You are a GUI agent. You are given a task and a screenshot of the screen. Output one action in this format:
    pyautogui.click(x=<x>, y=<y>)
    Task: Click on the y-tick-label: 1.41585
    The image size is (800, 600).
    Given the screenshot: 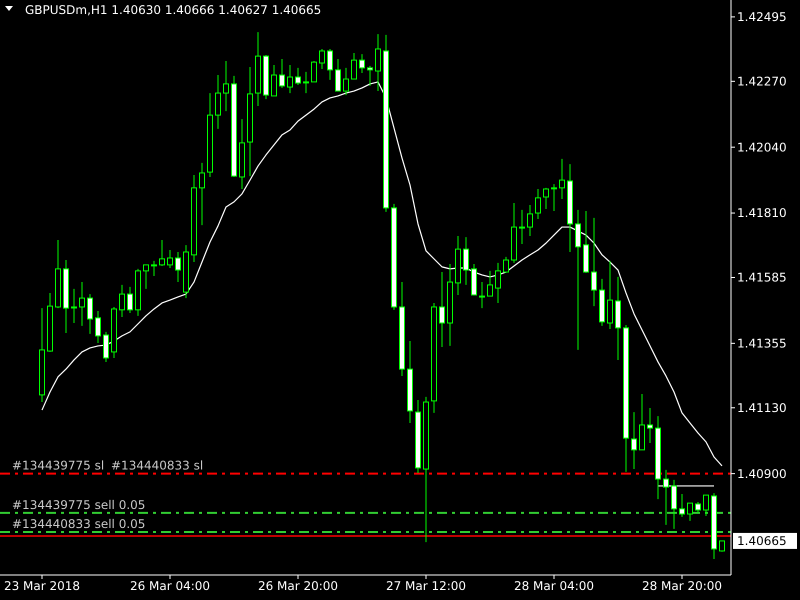 What is the action you would take?
    pyautogui.click(x=762, y=277)
    